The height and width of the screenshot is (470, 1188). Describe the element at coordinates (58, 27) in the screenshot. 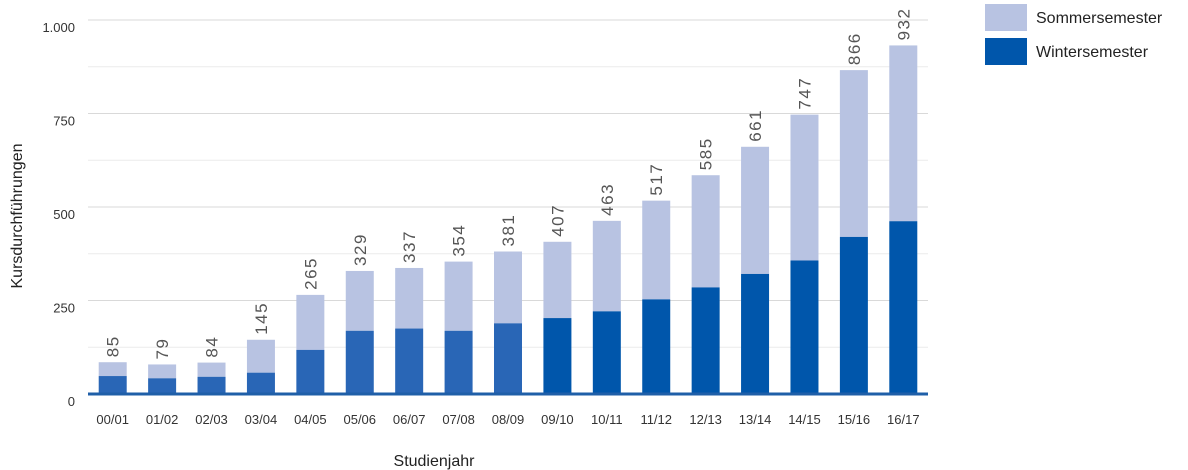

I see `y-tick-label: 1.000` at that location.